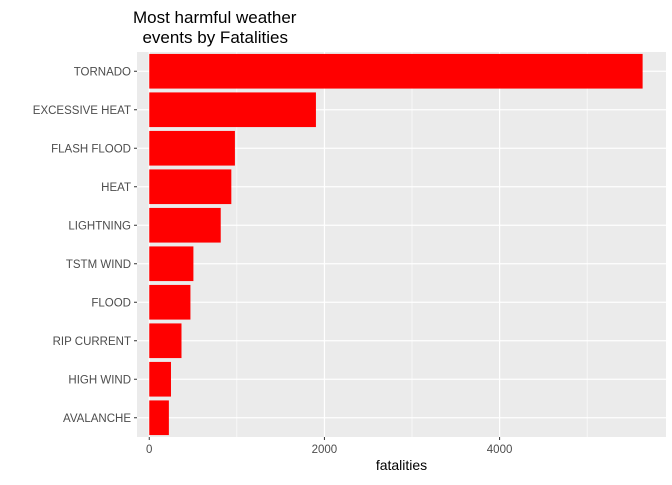  Describe the element at coordinates (91, 149) in the screenshot. I see `y-tick-label: FLASH FLOOD` at that location.